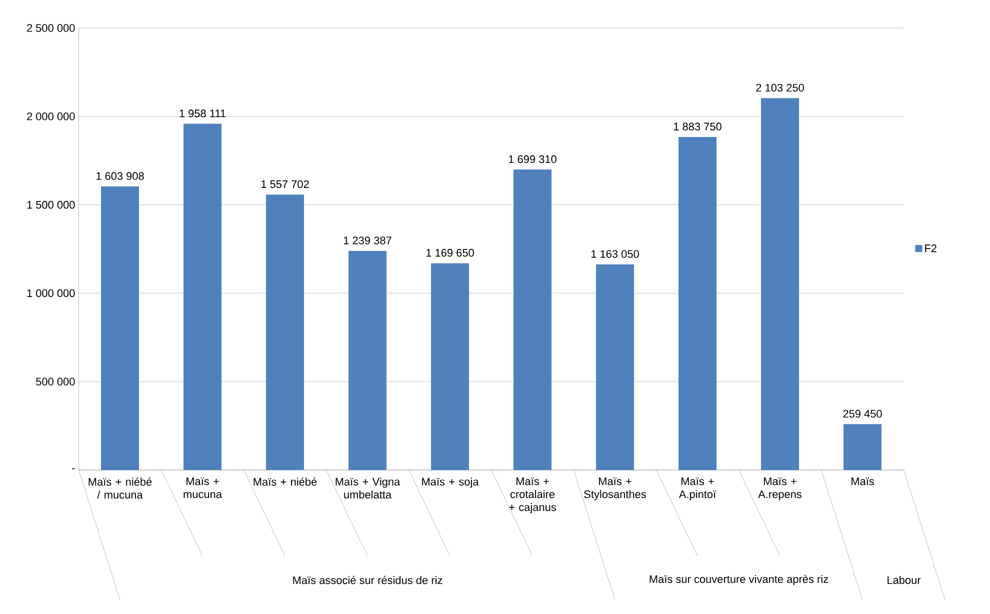 The image size is (990, 614). Describe the element at coordinates (930, 248) in the screenshot. I see `legend-label: F2` at that location.